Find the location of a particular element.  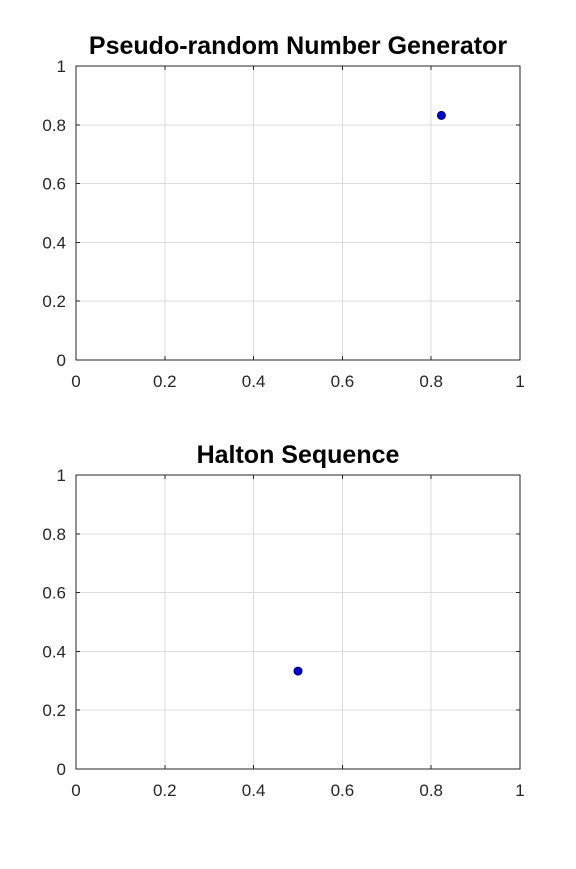

chart-title: Halton Sequence is located at coordinates (298, 455).